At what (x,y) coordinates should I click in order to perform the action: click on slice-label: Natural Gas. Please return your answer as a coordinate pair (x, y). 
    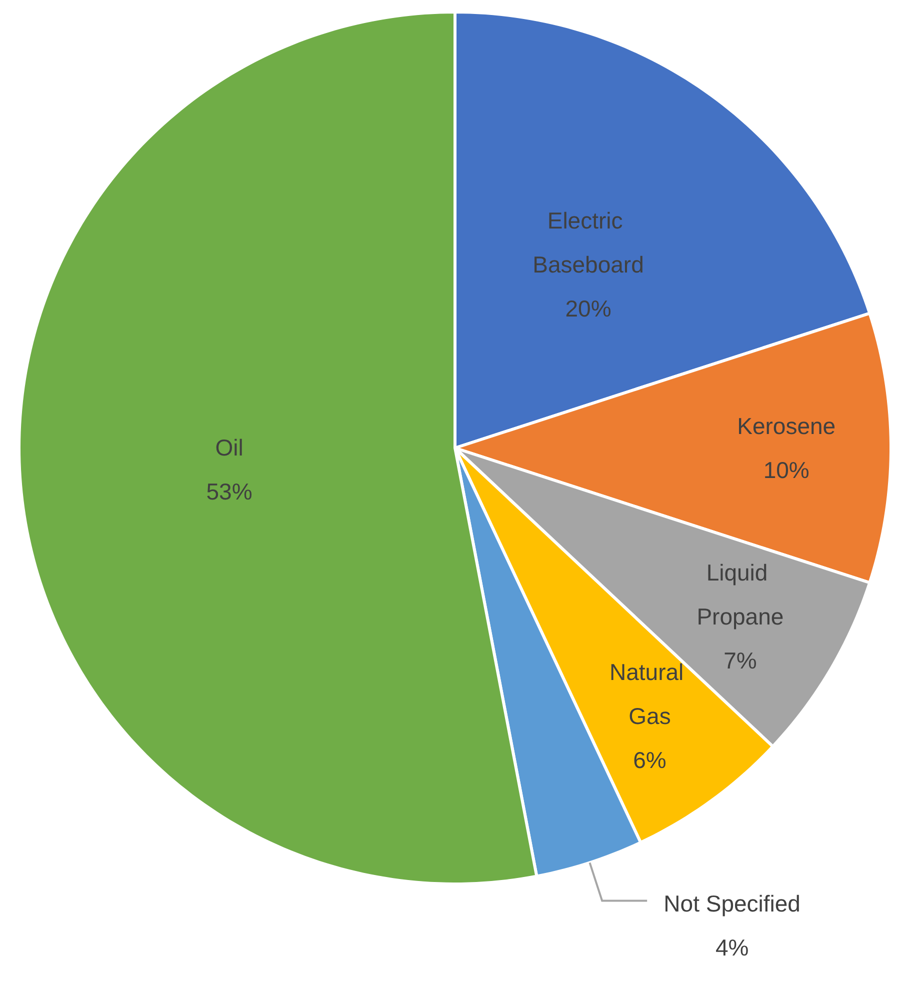
    Looking at the image, I should click on (649, 694).